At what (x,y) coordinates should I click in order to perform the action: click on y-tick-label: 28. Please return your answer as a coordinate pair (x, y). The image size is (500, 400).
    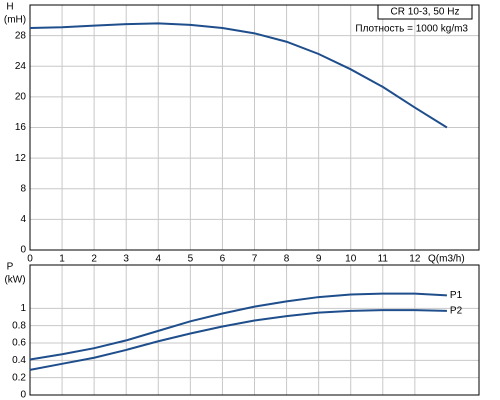
    Looking at the image, I should click on (21, 35).